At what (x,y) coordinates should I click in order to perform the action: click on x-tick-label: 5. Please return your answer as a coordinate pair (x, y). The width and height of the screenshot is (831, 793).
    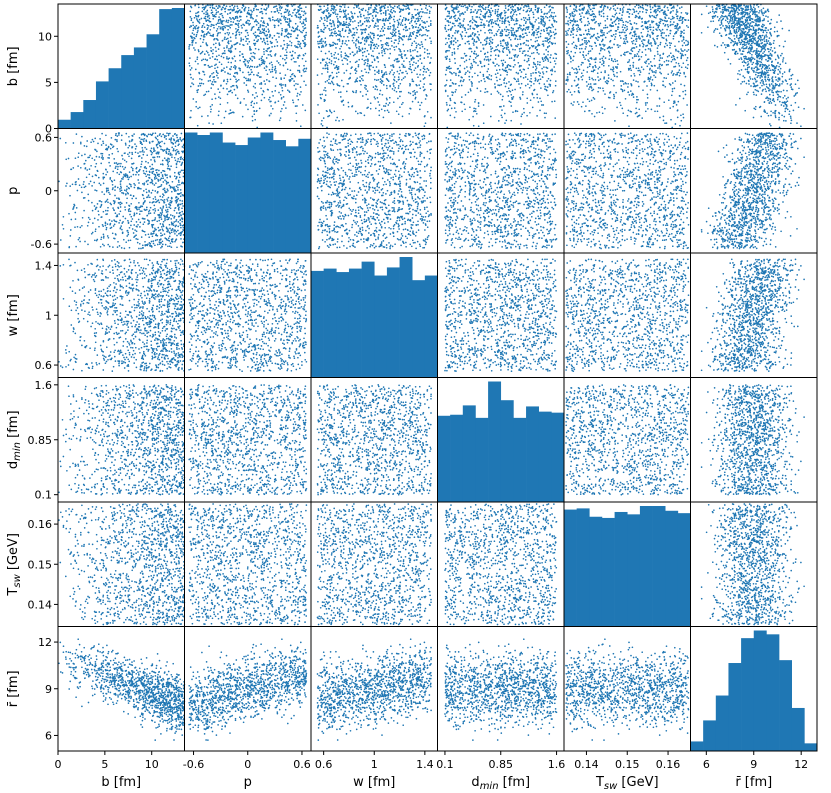
    Looking at the image, I should click on (104, 764).